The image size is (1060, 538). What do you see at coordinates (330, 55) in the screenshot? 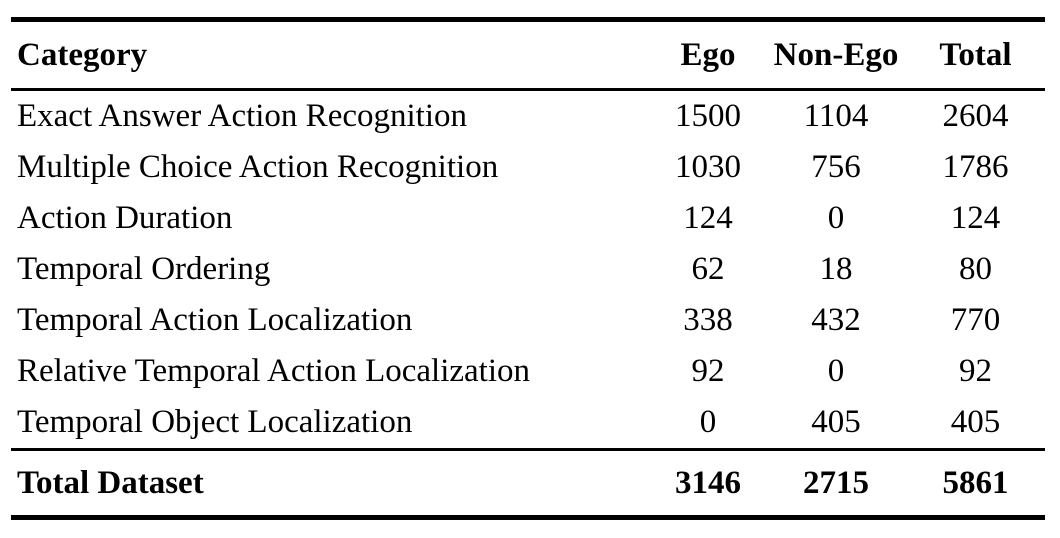
I see `column-header-category: Category` at bounding box center [330, 55].